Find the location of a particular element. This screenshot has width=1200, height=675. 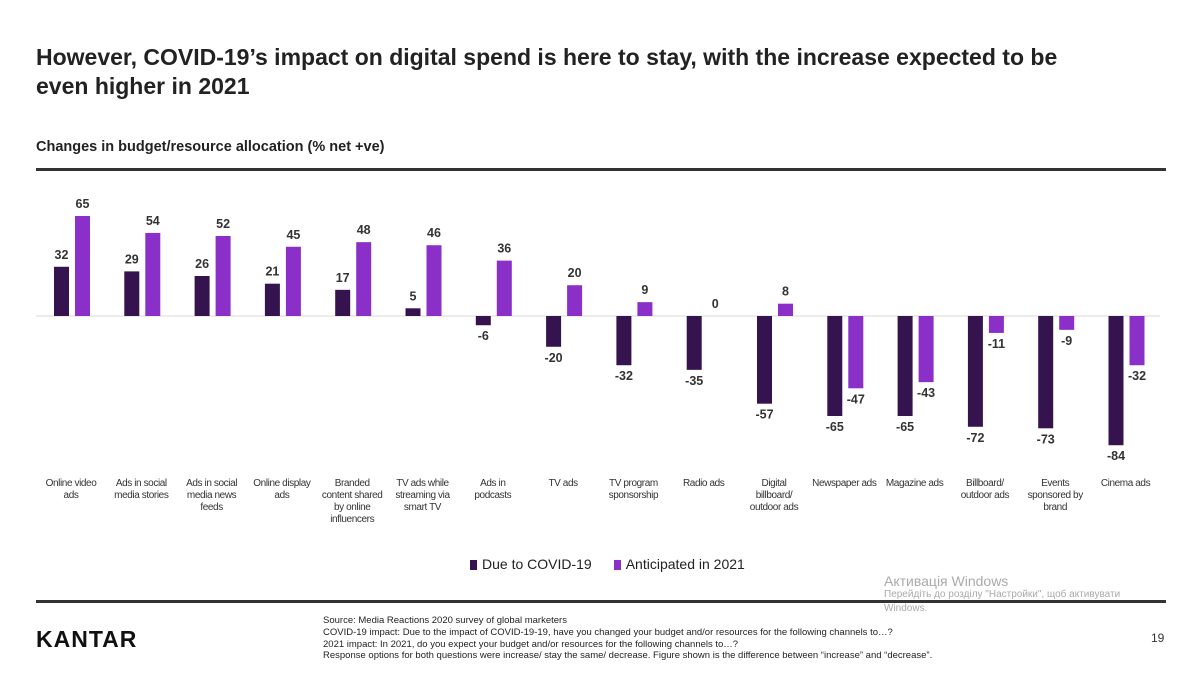

watermark-line: Windows. is located at coordinates (906, 608).